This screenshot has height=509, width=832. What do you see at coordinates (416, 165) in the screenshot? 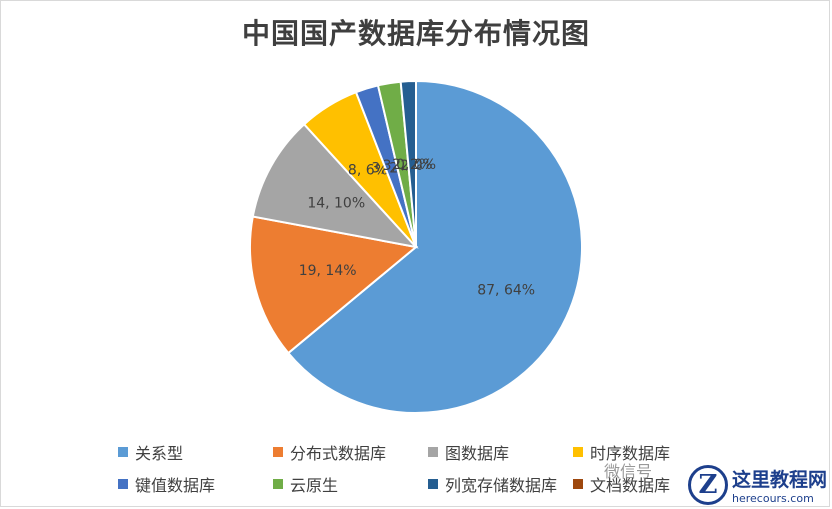
I see `data-label: 0, 0%` at bounding box center [416, 165].